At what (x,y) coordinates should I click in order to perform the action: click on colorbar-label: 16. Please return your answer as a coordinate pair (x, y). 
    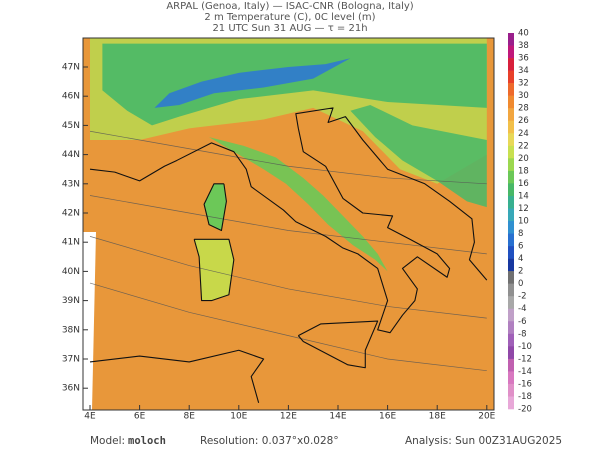
    Looking at the image, I should click on (523, 184).